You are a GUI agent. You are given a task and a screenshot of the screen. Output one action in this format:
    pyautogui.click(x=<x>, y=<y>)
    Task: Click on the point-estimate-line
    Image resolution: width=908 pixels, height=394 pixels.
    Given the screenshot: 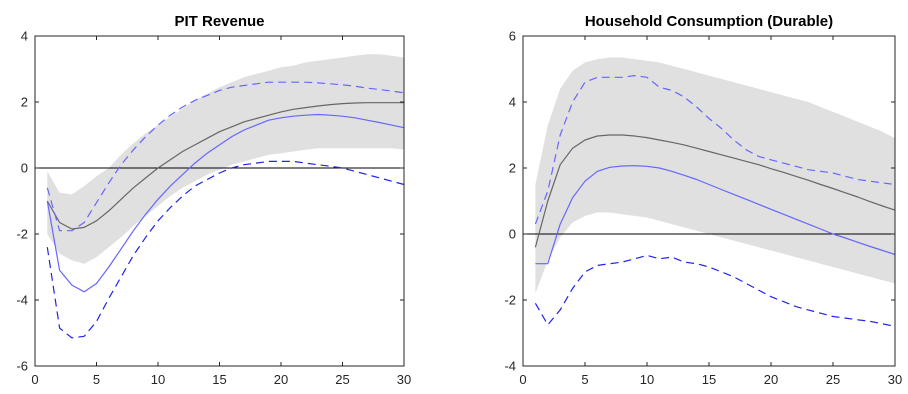 What is the action you would take?
    pyautogui.click(x=715, y=215)
    